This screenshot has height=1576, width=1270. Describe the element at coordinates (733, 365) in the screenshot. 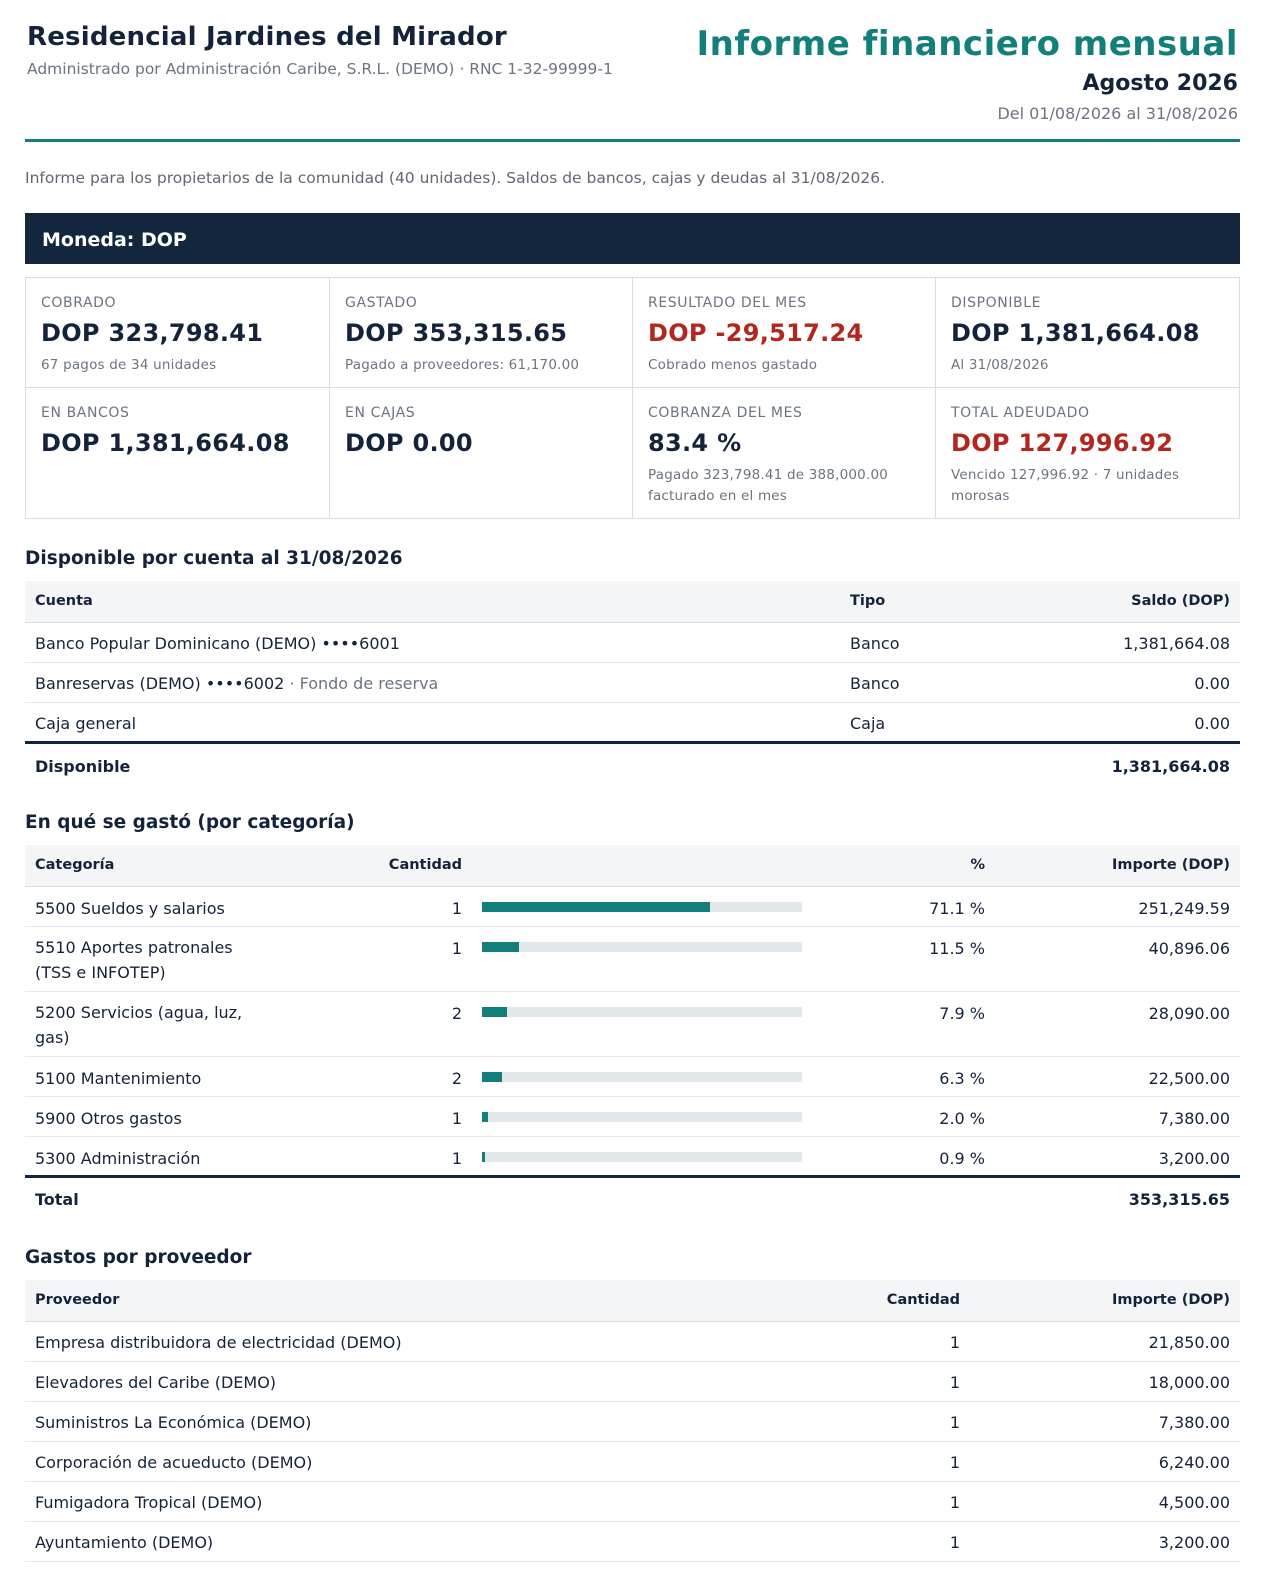

I see `kpi-note: Cobrado menos gastado` at that location.